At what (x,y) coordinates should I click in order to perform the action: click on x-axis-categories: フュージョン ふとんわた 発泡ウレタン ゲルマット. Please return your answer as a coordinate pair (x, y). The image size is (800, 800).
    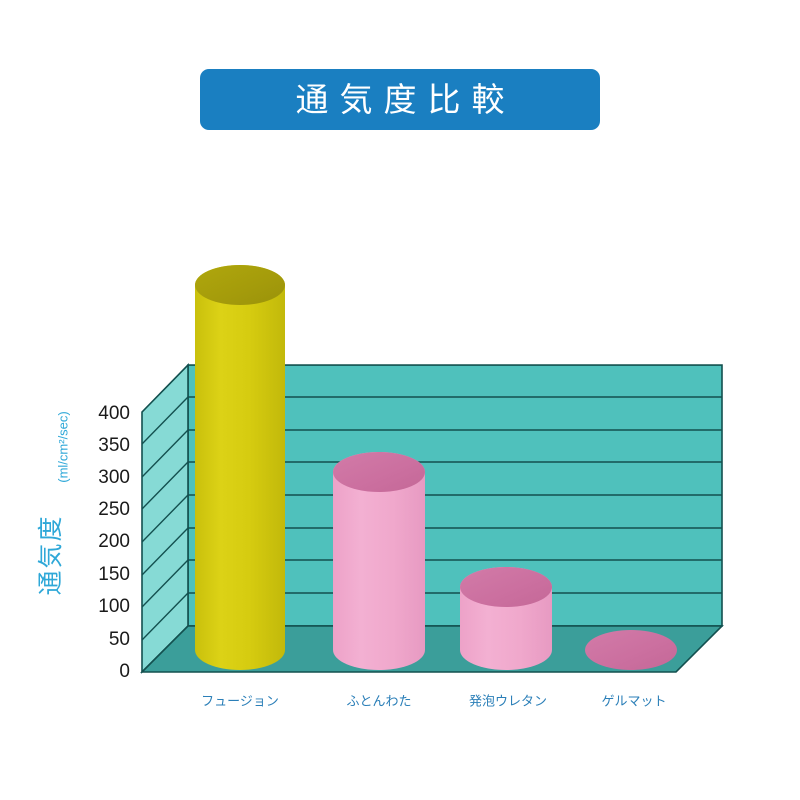
    Looking at the image, I should click on (433, 702).